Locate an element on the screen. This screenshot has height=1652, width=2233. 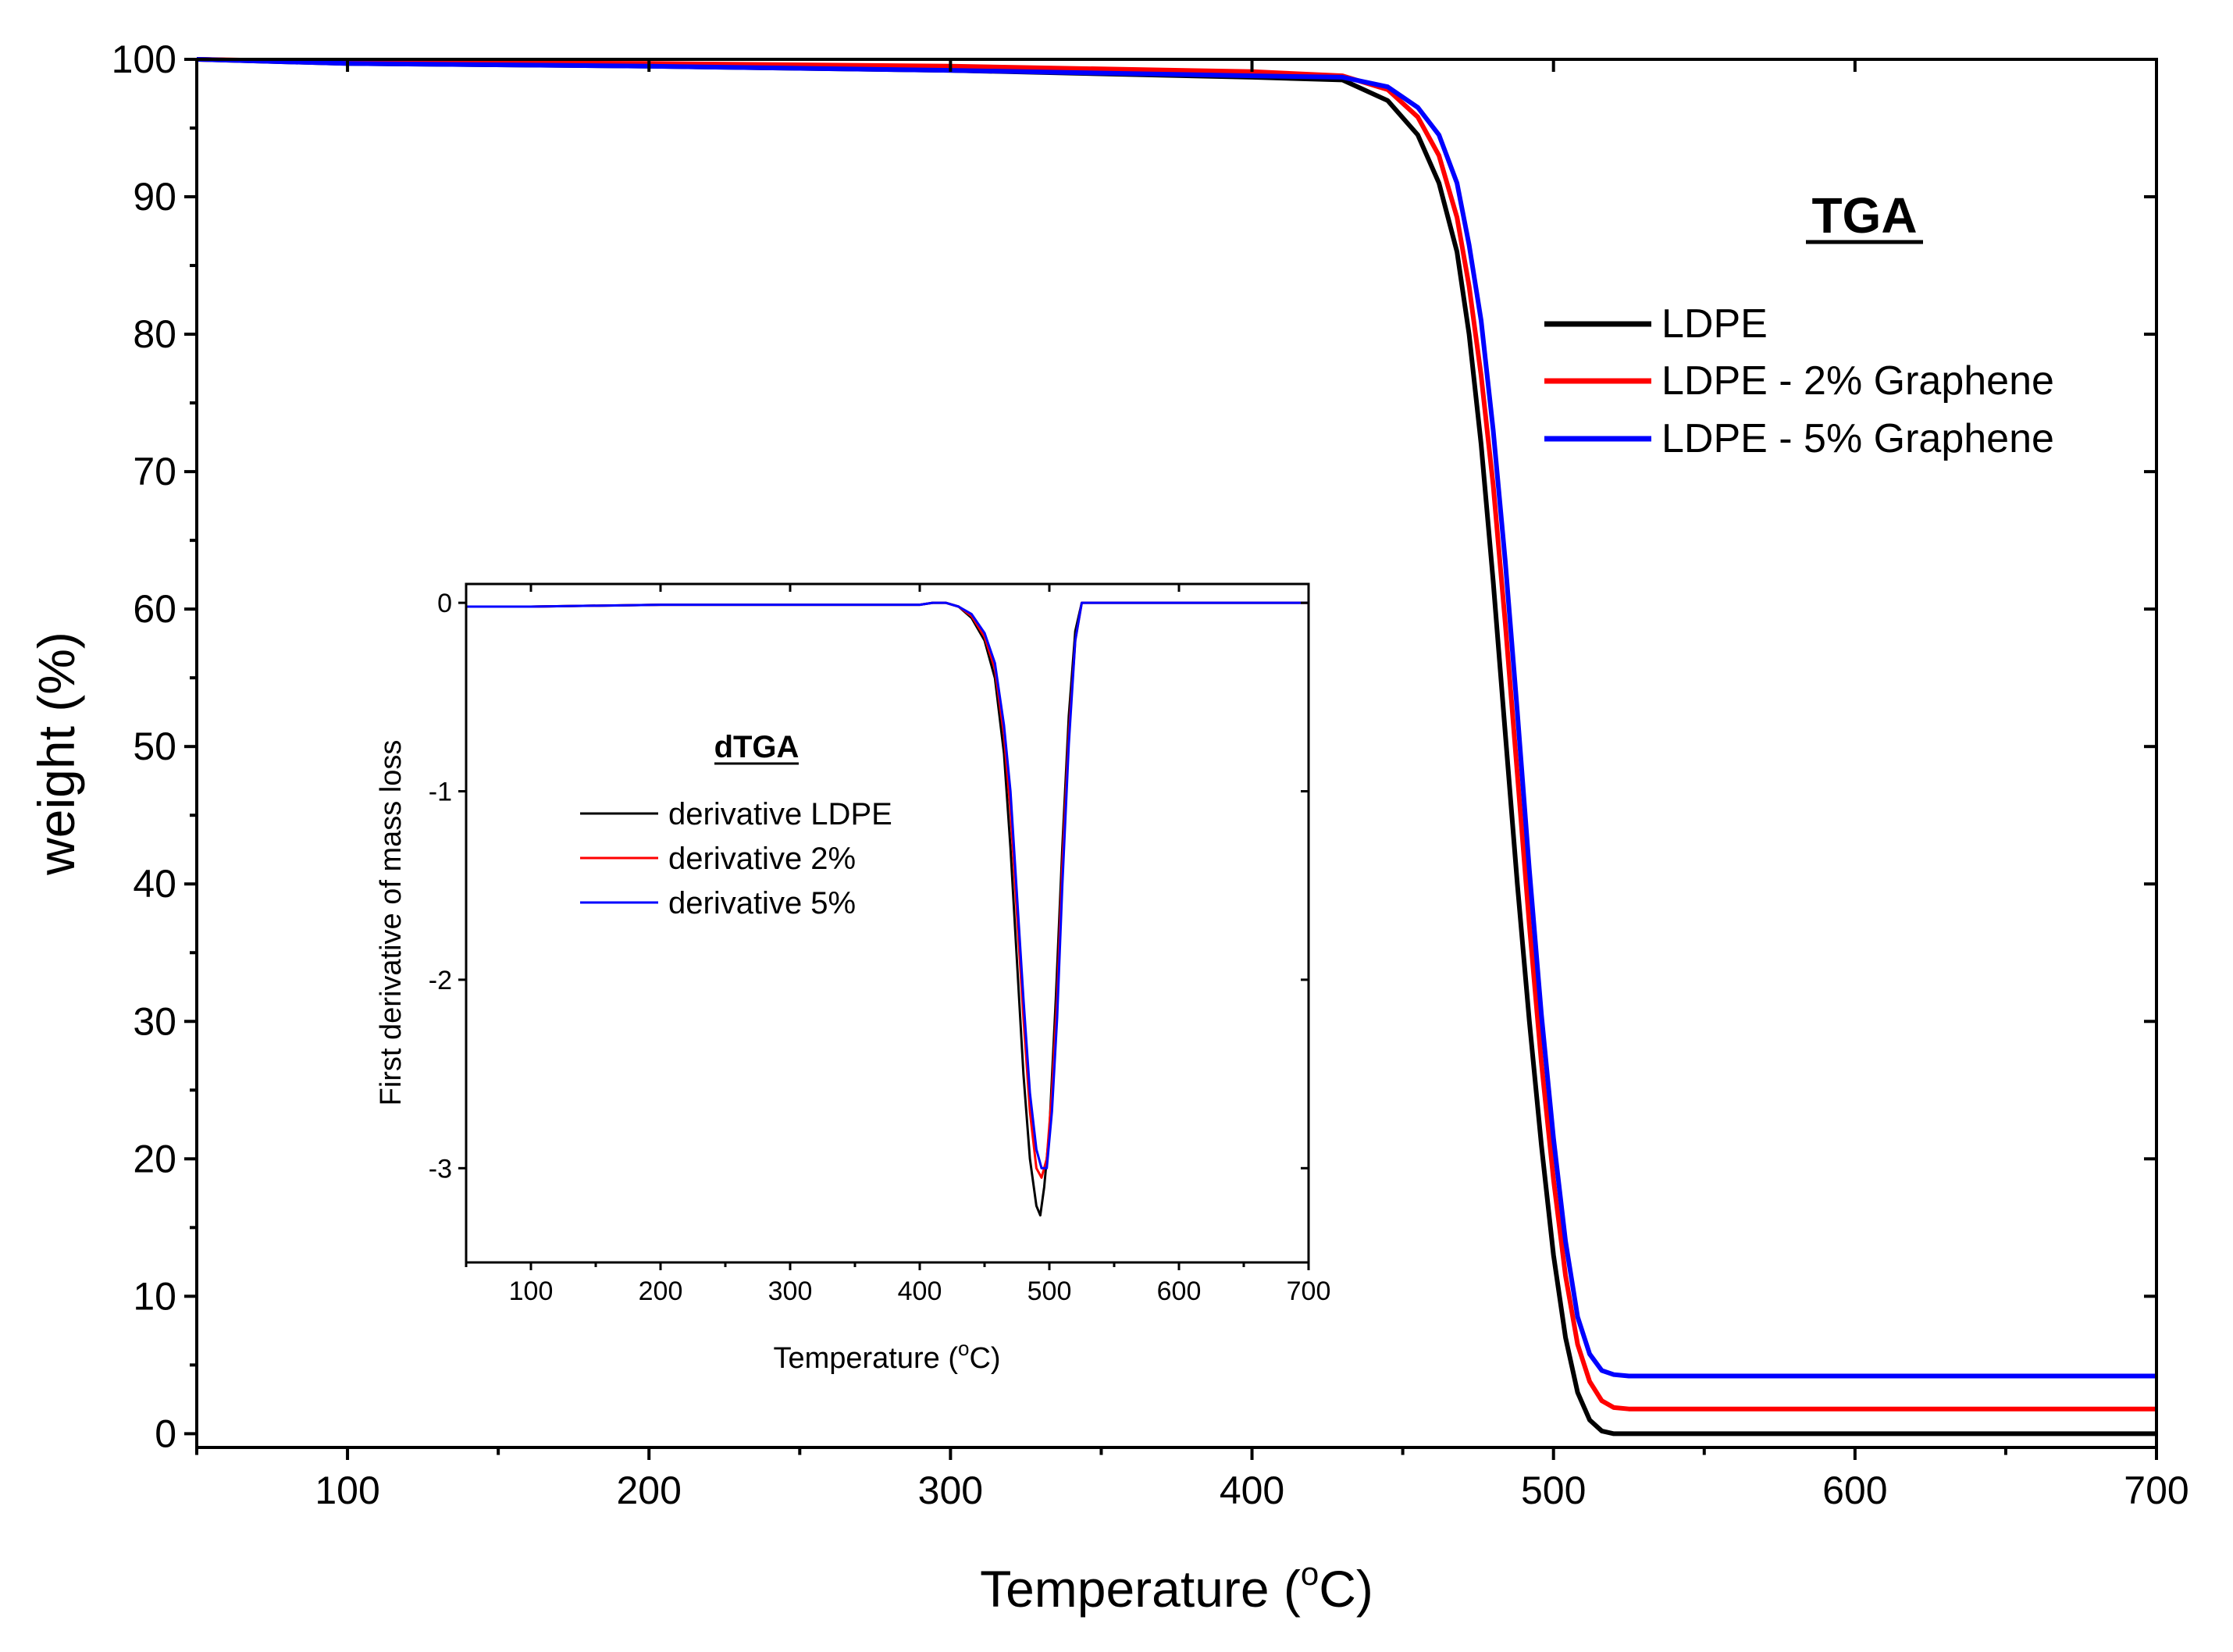
main-x-axis-title: Temperature (oC) is located at coordinates (1176, 1586).